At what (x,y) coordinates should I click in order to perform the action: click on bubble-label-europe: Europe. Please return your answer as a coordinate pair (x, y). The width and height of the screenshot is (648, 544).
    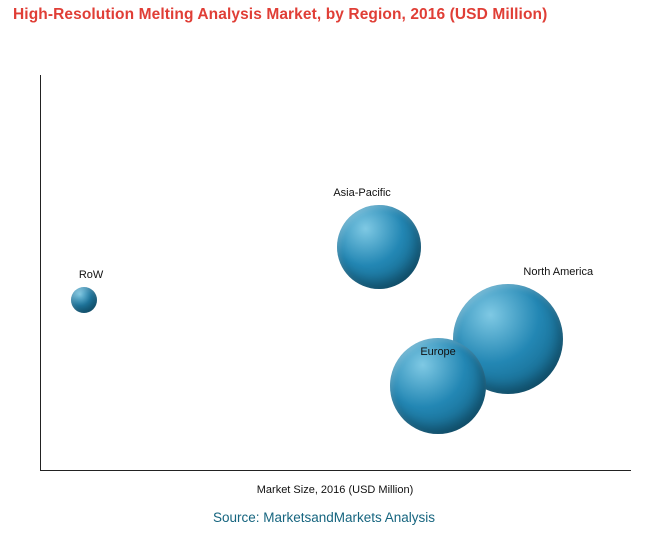
    Looking at the image, I should click on (438, 351).